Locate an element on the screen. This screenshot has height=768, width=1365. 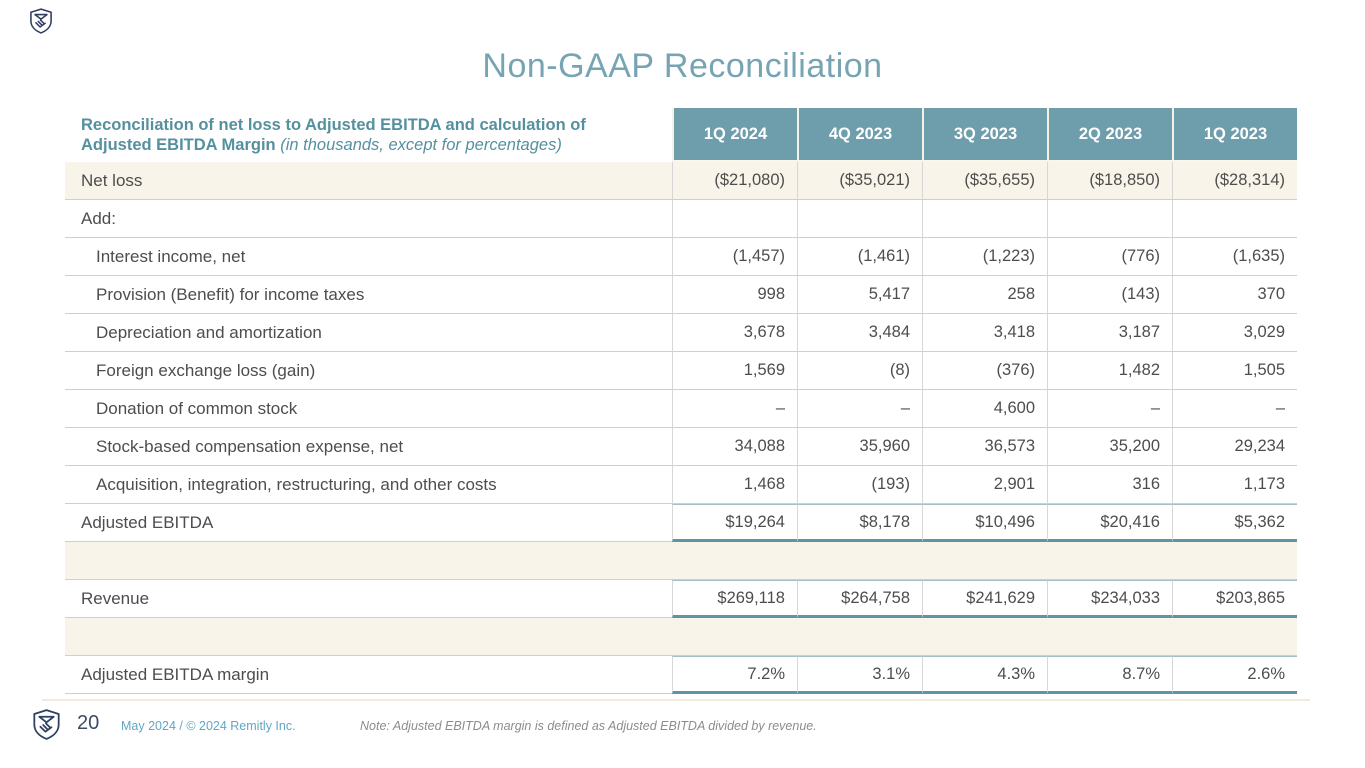
table-row: Add: is located at coordinates (681, 219).